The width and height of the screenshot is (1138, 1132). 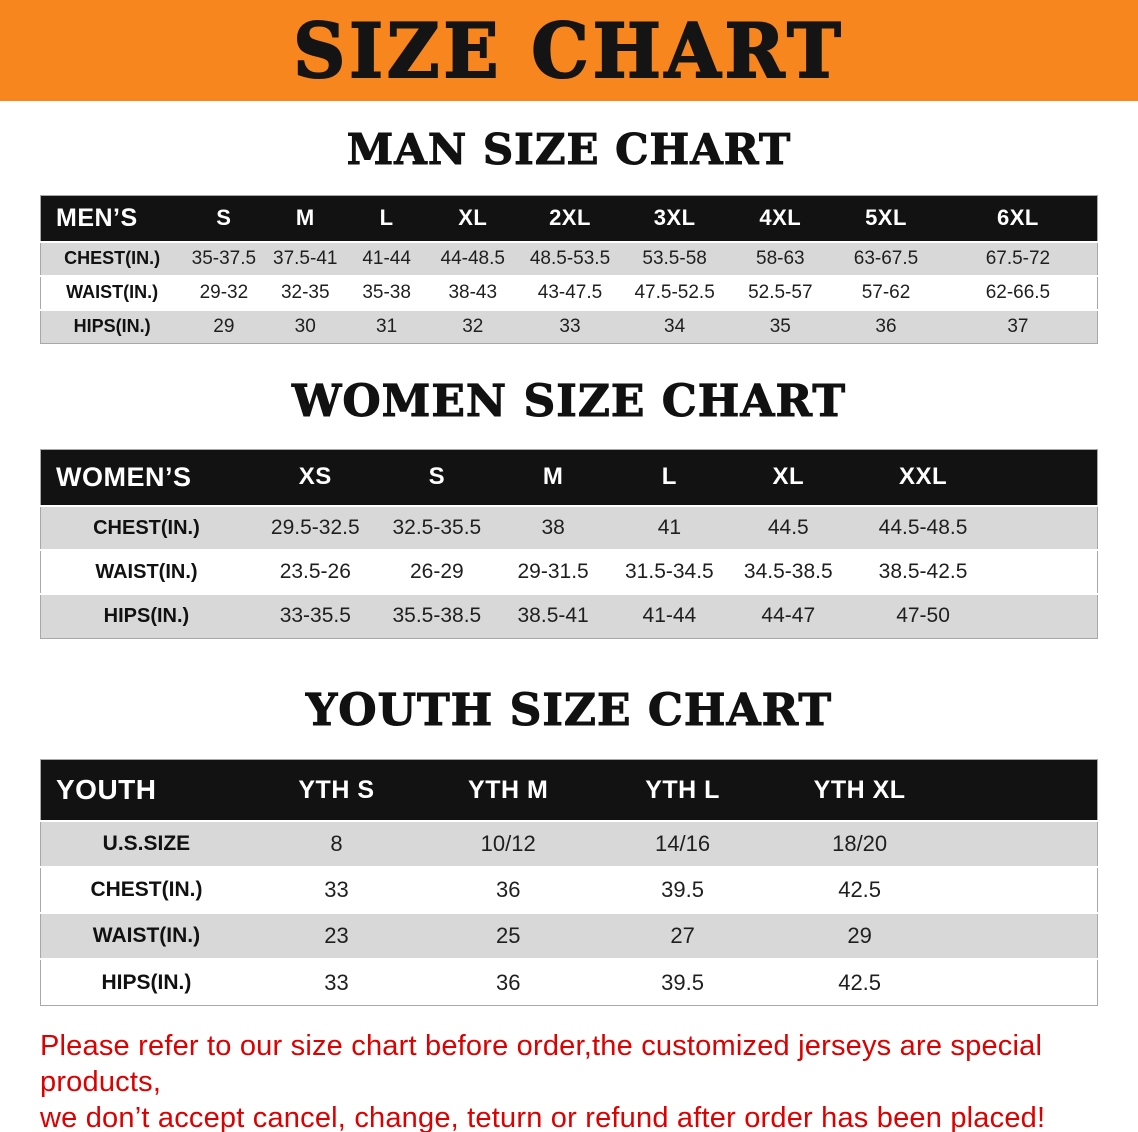 I want to click on size-column-header: 2XL, so click(x=570, y=218).